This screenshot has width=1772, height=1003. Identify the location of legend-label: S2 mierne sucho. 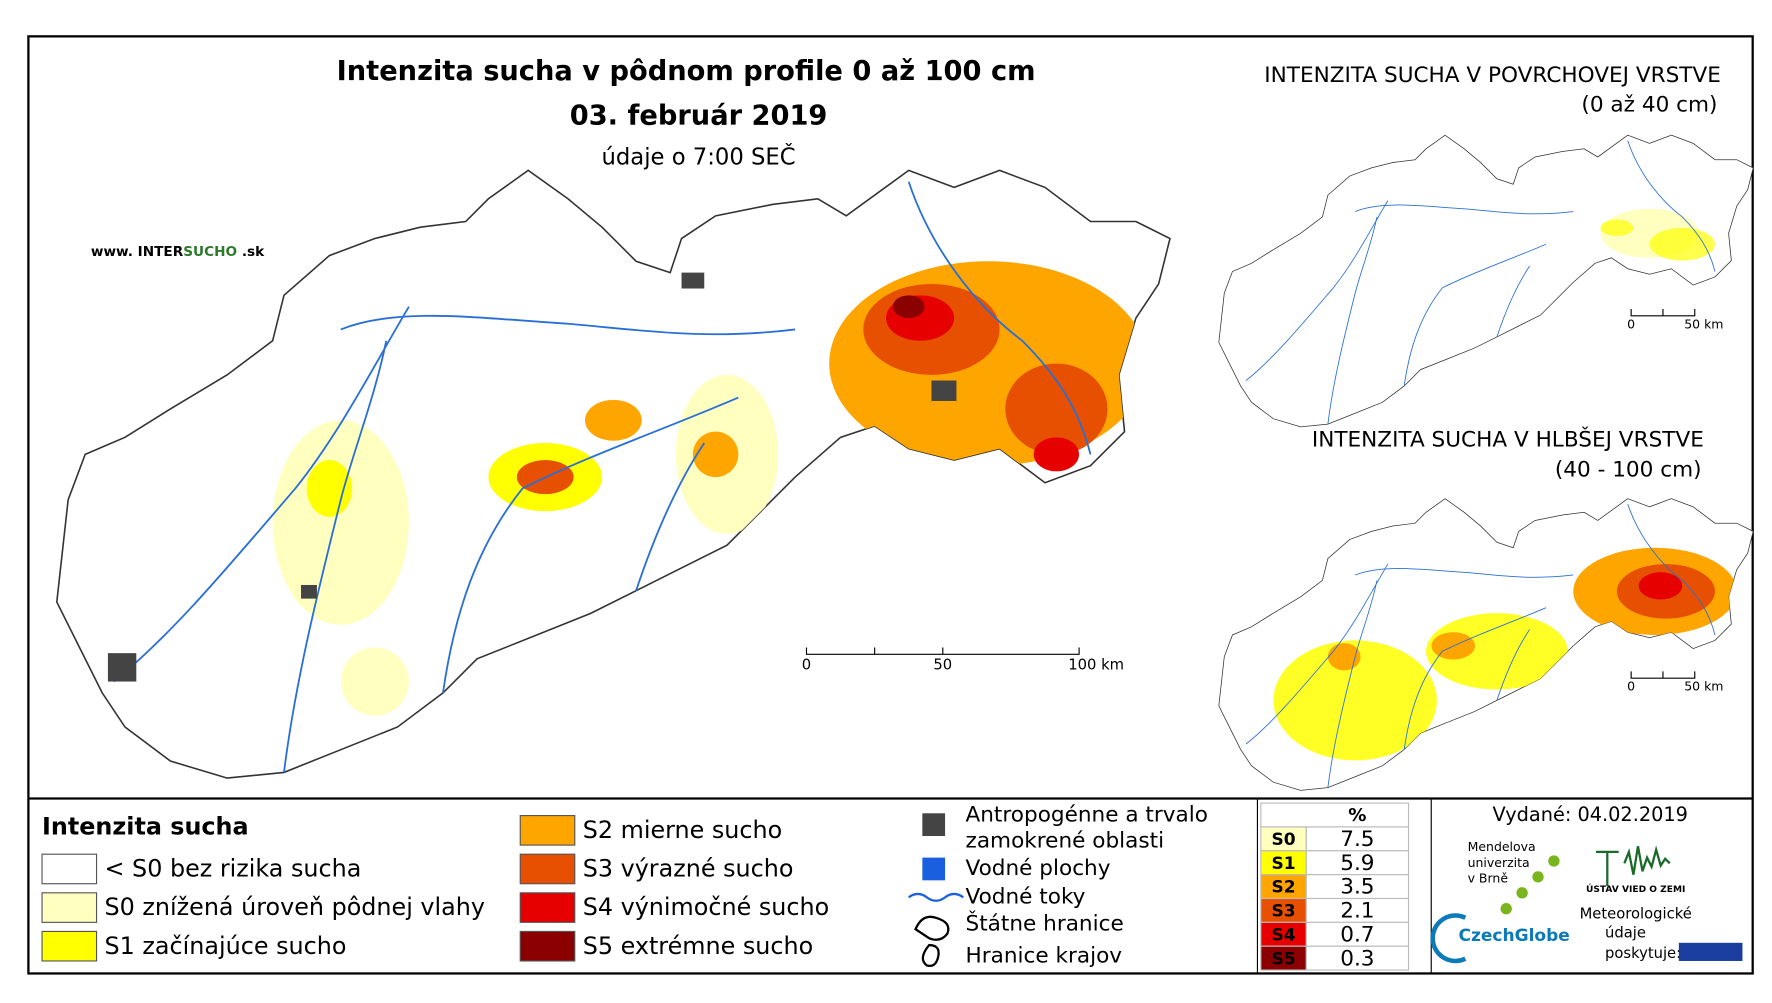
(683, 830).